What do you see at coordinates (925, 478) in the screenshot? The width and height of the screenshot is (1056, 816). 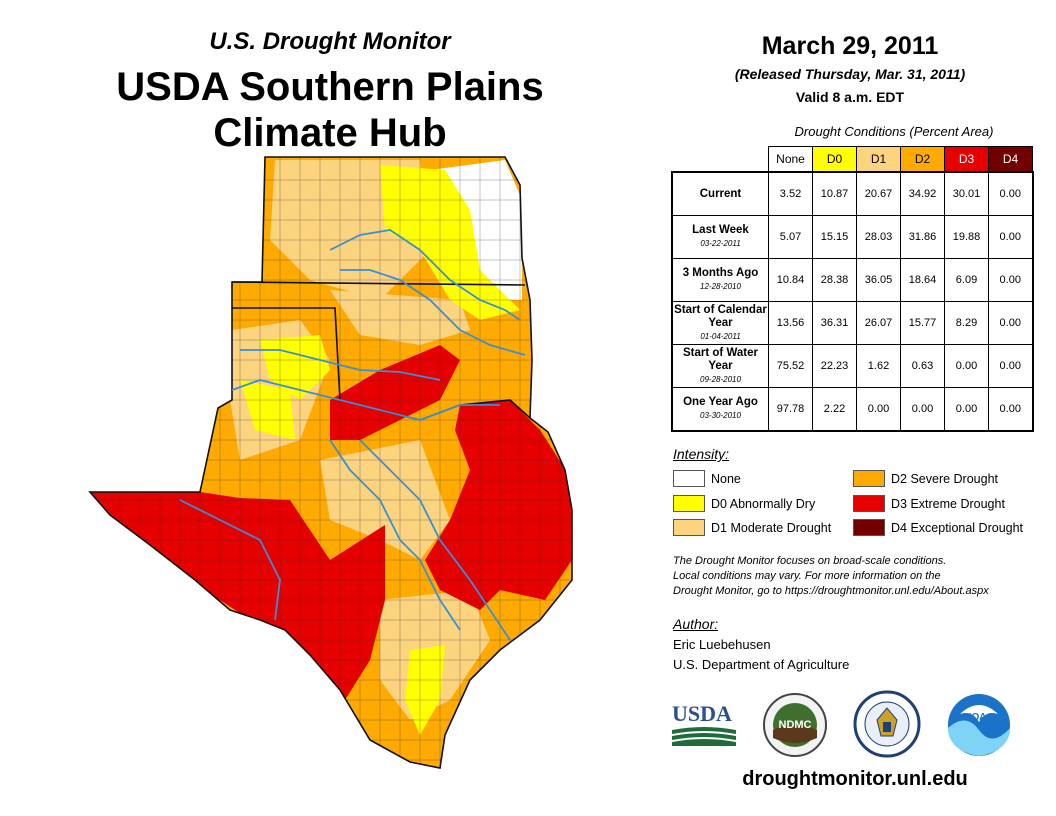 I see `legend-item-d2: D2 Severe Drought` at bounding box center [925, 478].